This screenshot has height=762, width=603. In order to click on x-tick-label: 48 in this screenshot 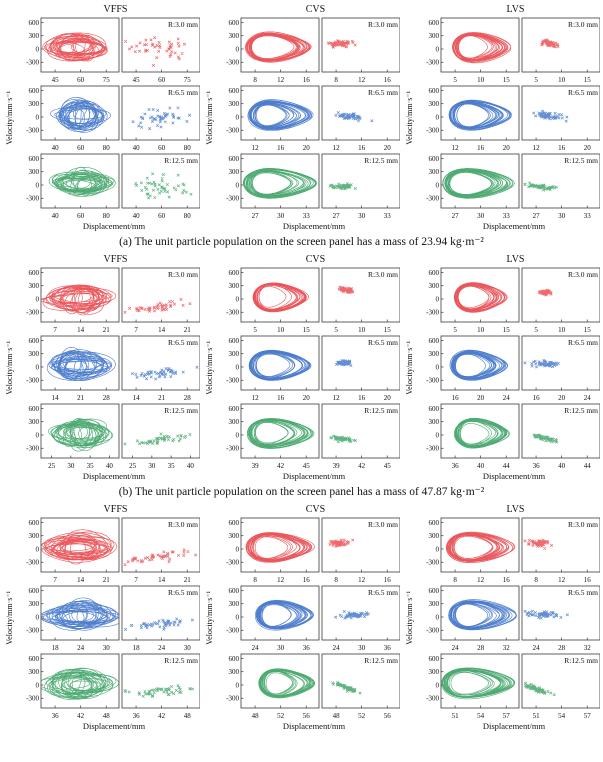, I will do `click(337, 716)`.